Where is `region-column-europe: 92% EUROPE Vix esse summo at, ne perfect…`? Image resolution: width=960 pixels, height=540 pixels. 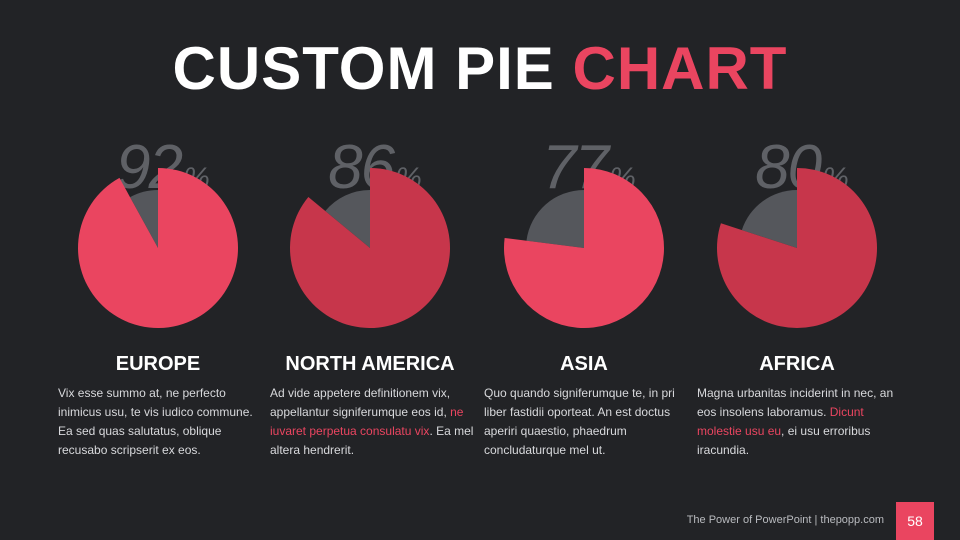
region-column-europe: 92% EUROPE Vix esse summo at, ne perfect… is located at coordinates (163, 300).